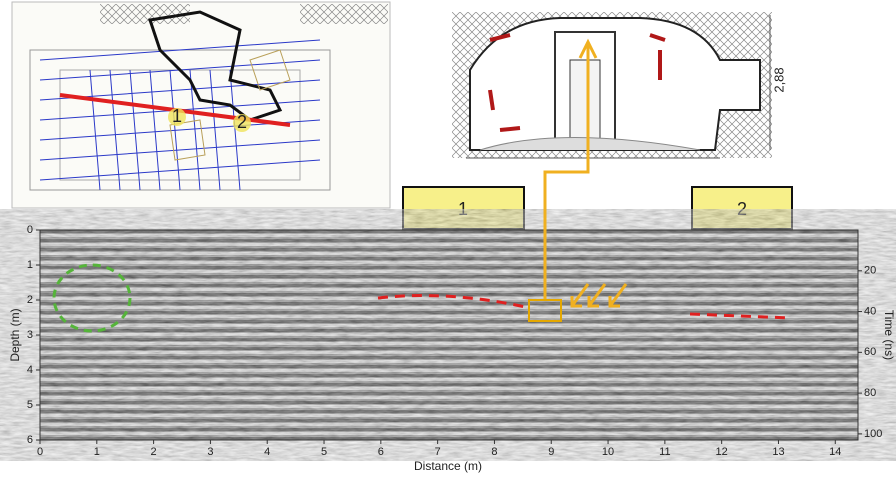 The image size is (896, 477). Describe the element at coordinates (608, 452) in the screenshot. I see `x-tick-label: 10` at that location.